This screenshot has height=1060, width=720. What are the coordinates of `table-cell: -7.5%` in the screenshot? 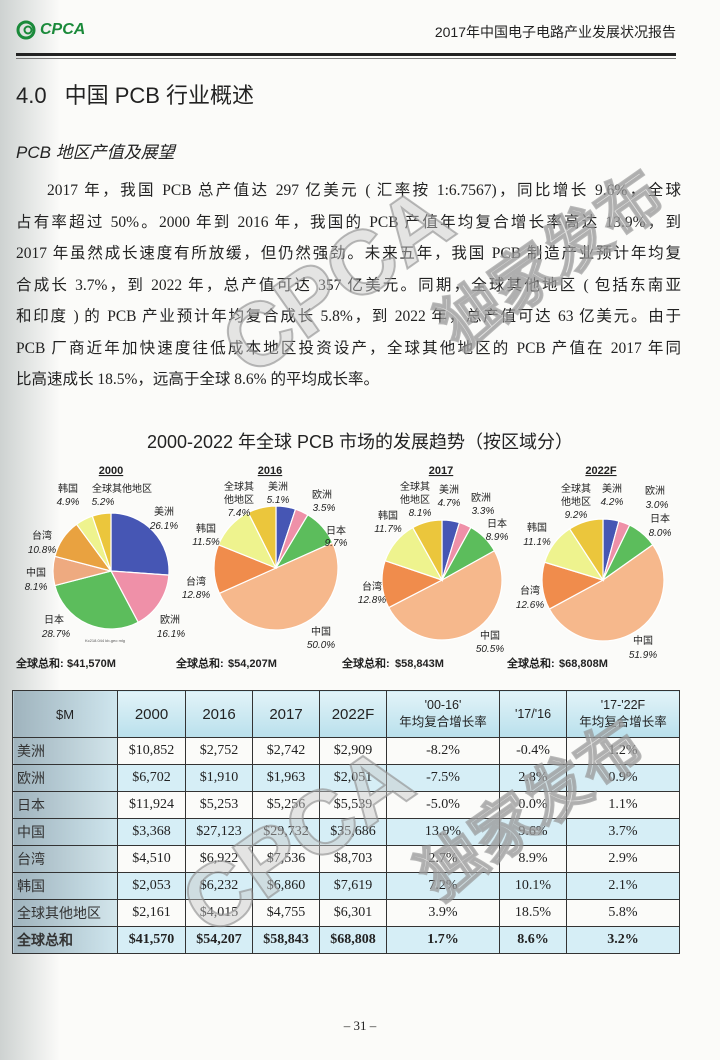 It's located at (443, 778).